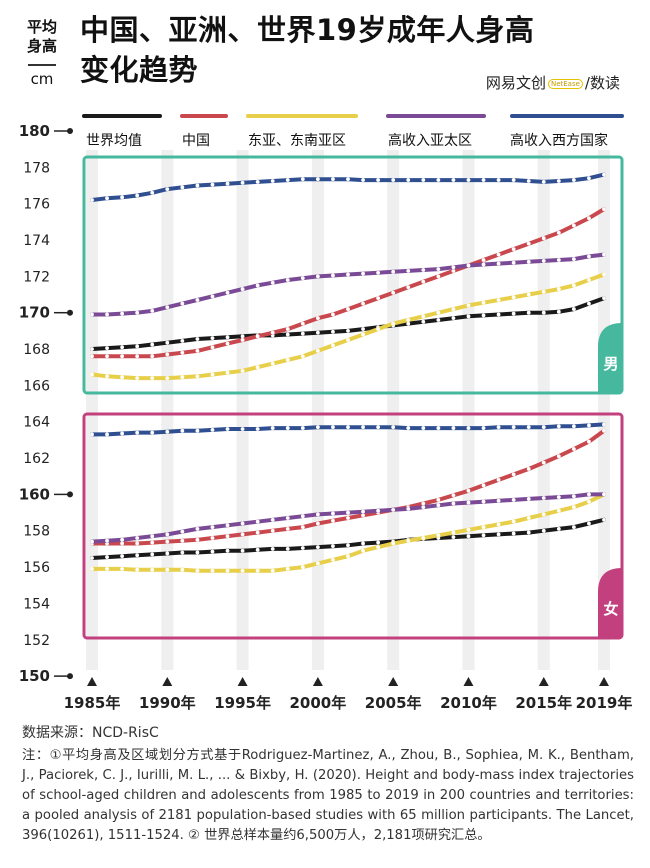 The image size is (650, 868). Describe the element at coordinates (483, 264) in the screenshot. I see `data-point-high_income_ap-male-2011` at that location.